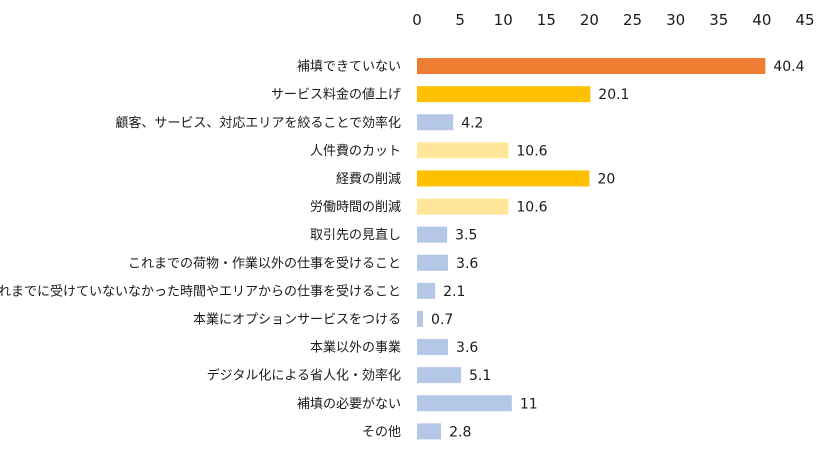  What do you see at coordinates (613, 20) in the screenshot?
I see `x-axis-ticks: 0 5 10 15 20 25 30 35 40 45` at bounding box center [613, 20].